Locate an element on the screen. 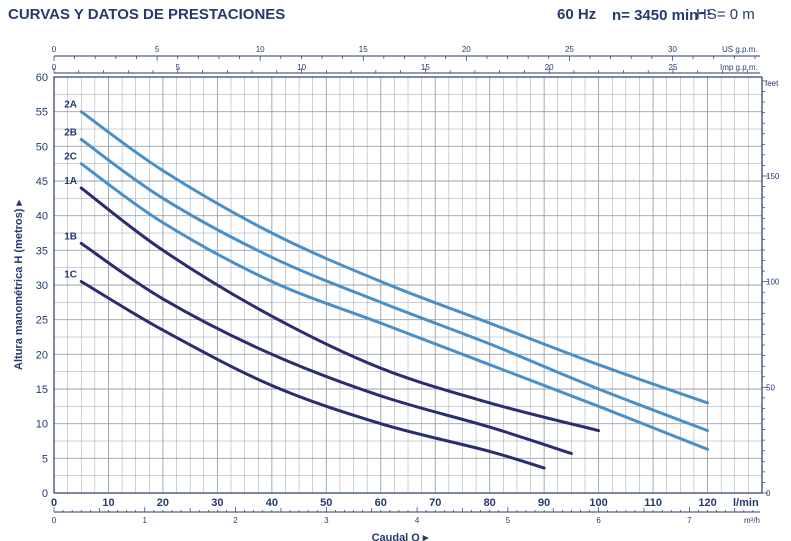 The image size is (791, 541). x-axis-unit: l/min is located at coordinates (746, 503).